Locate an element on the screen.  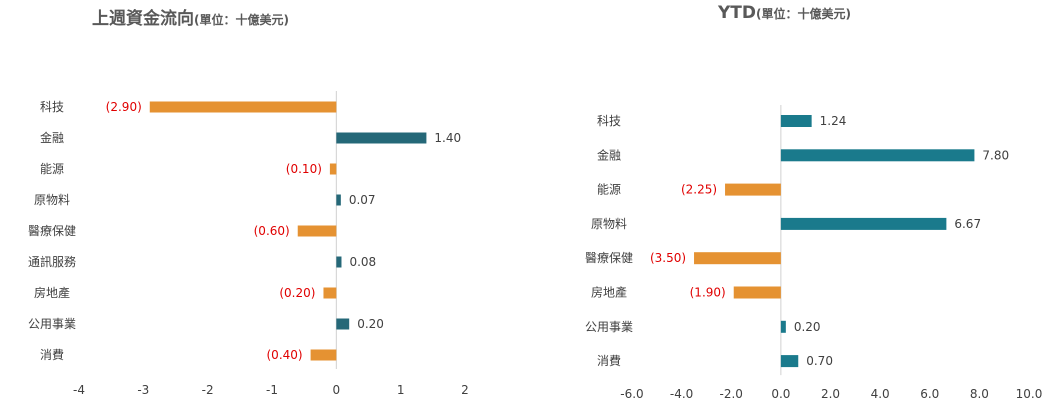
weekly-category-label: 醫療保健 is located at coordinates (52, 231).